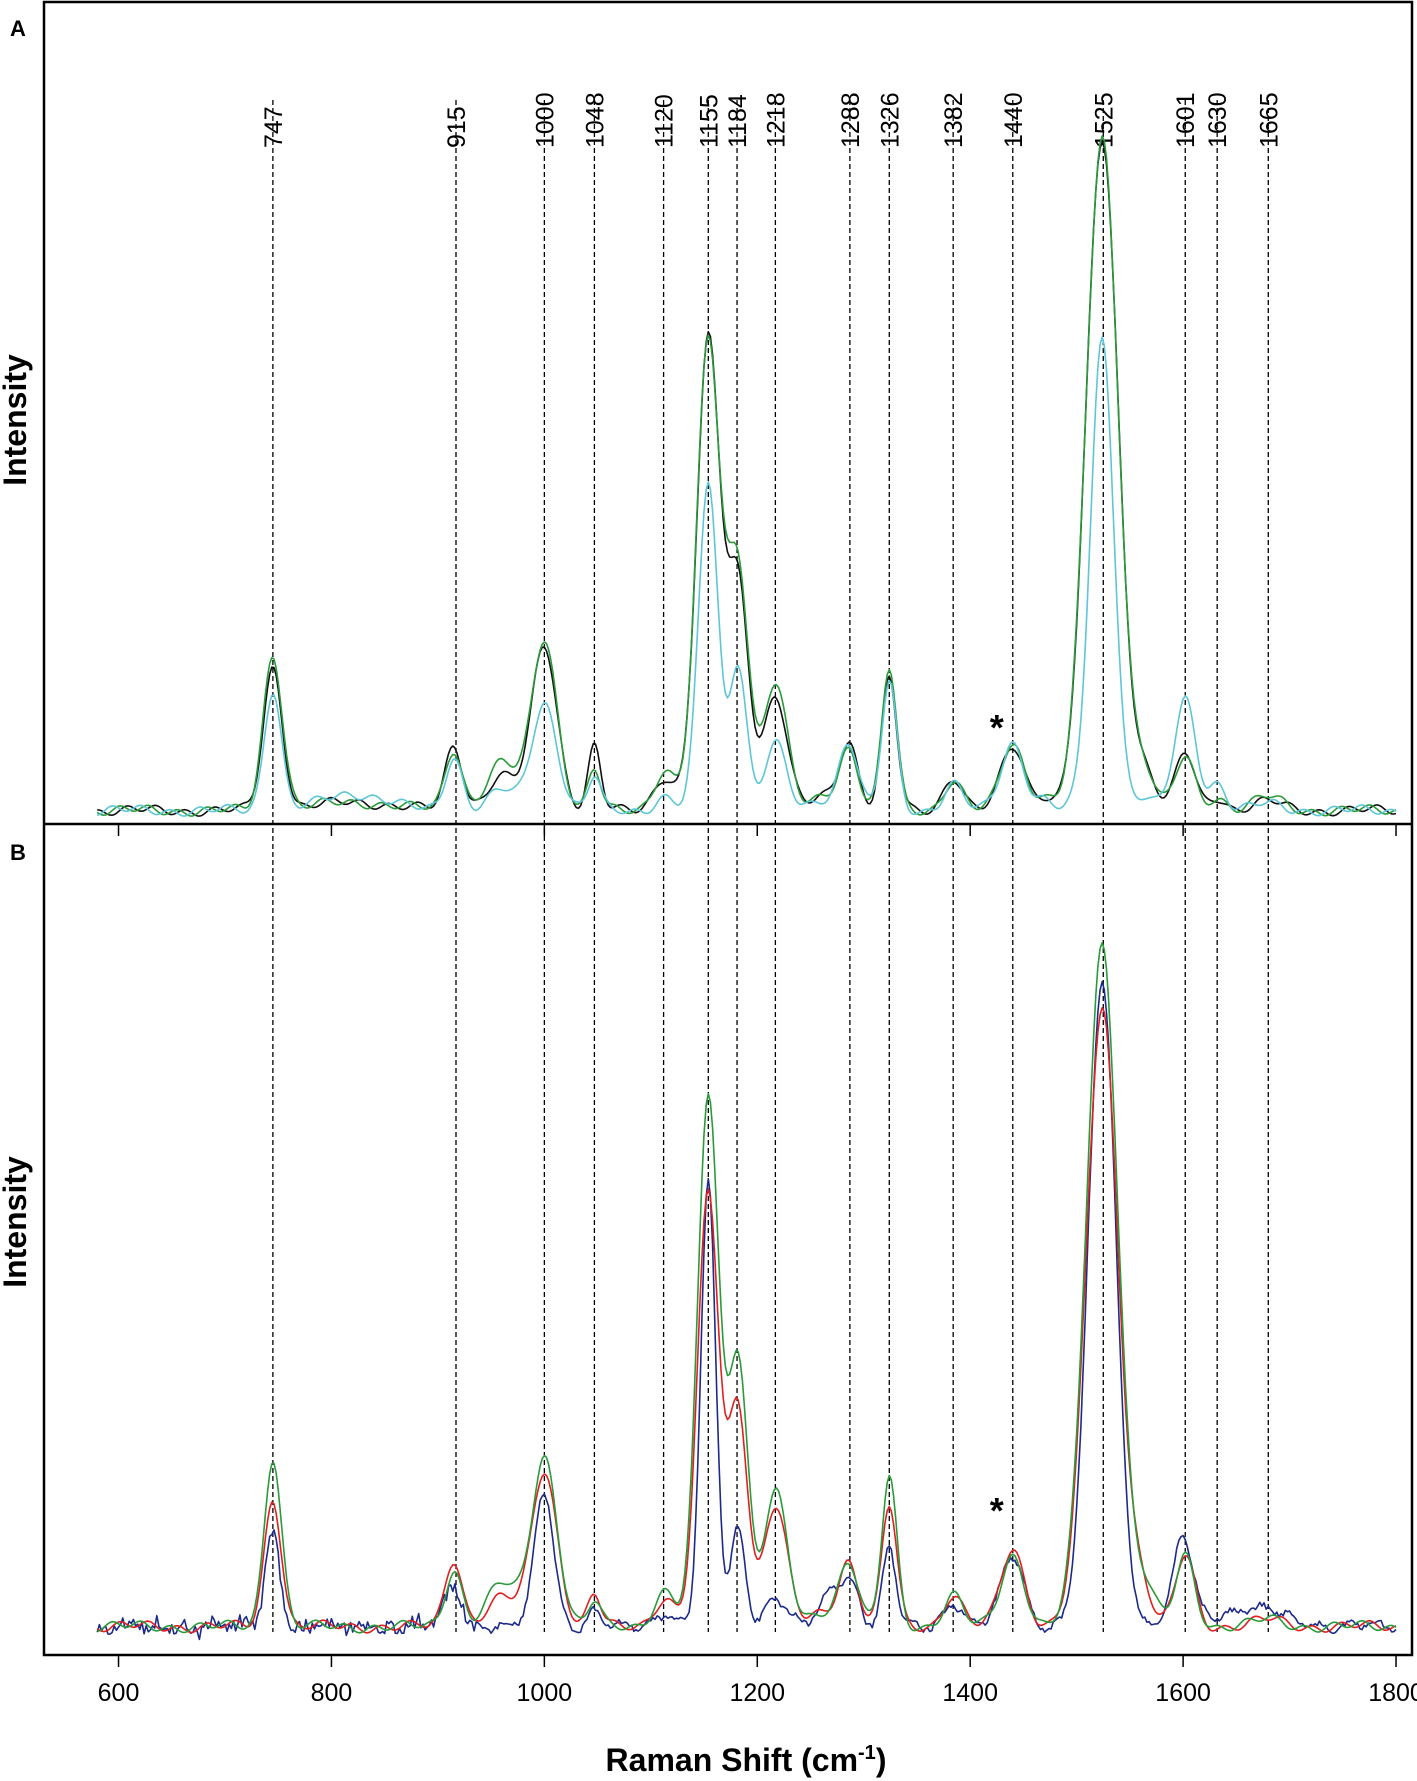 This screenshot has width=1417, height=1781. I want to click on x-tick-label-1800: 1800, so click(1392, 1693).